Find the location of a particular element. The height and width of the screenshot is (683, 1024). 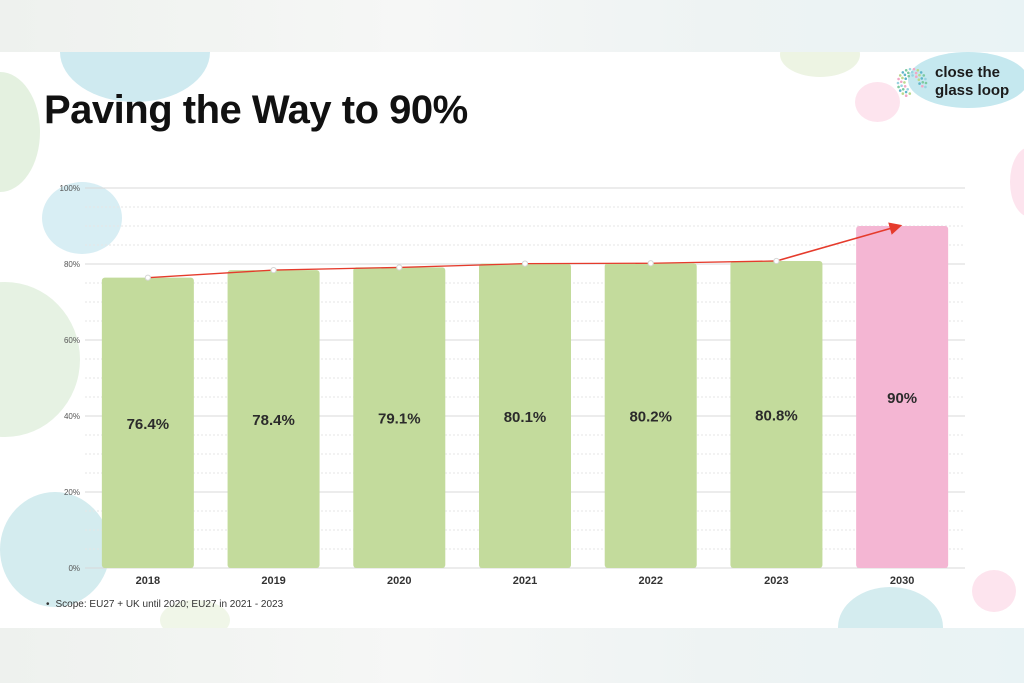

background-blur-top is located at coordinates (512, 26).